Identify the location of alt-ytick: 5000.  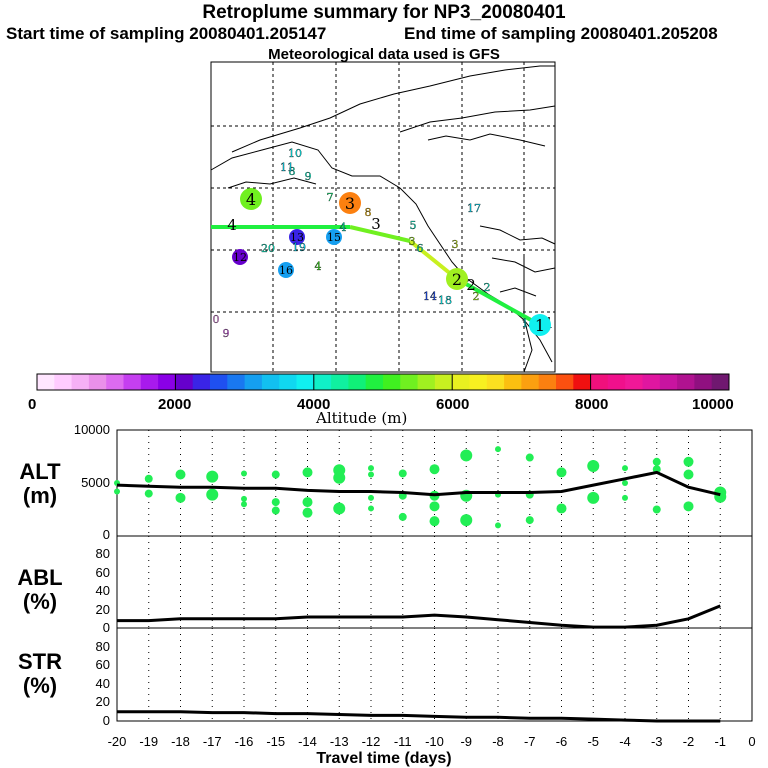
(95, 482).